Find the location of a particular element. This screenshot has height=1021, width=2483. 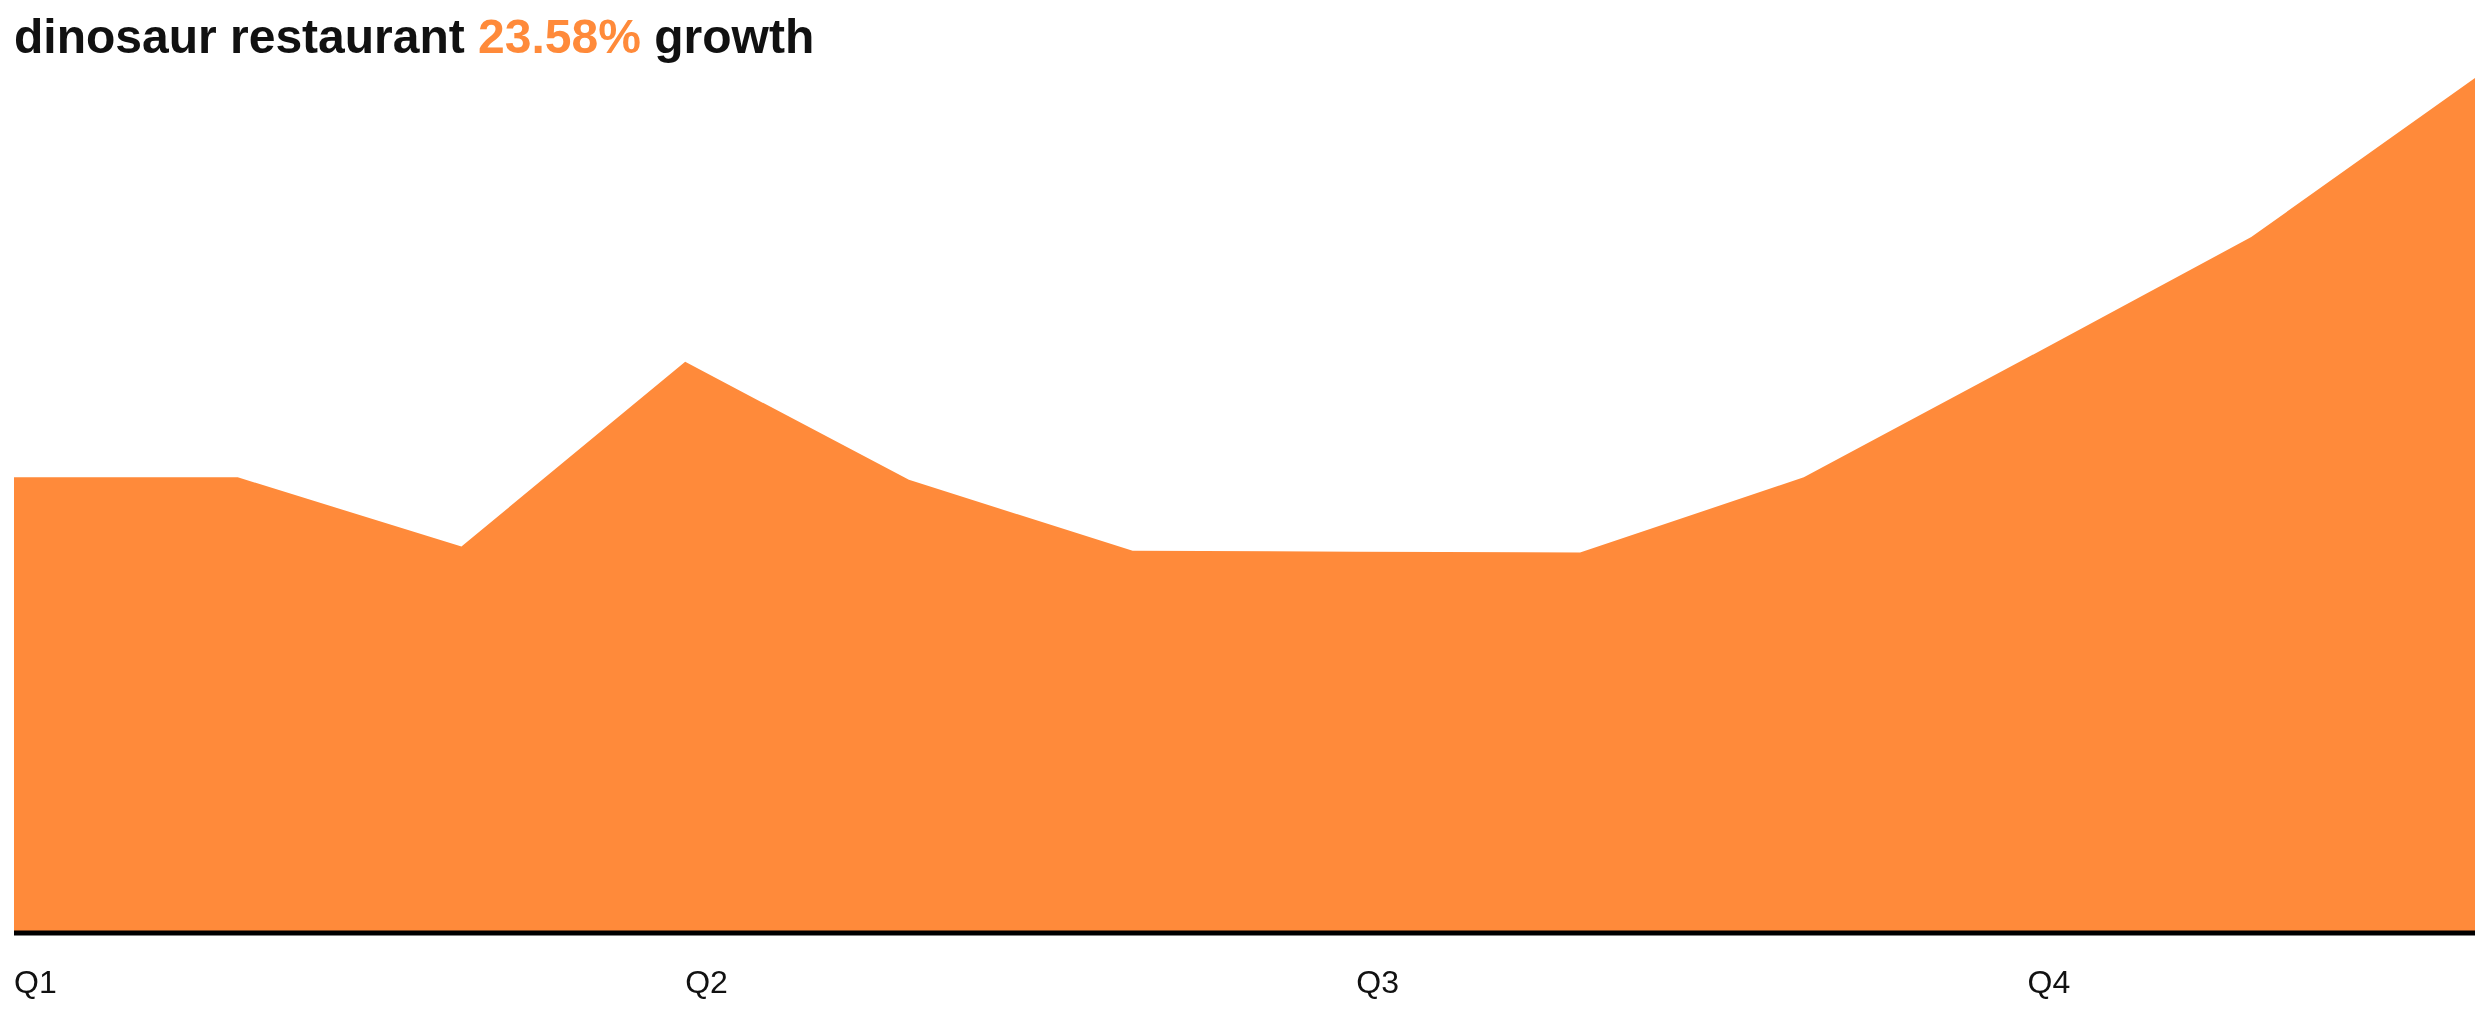

x-tick-label: Q4 is located at coordinates (2049, 982).